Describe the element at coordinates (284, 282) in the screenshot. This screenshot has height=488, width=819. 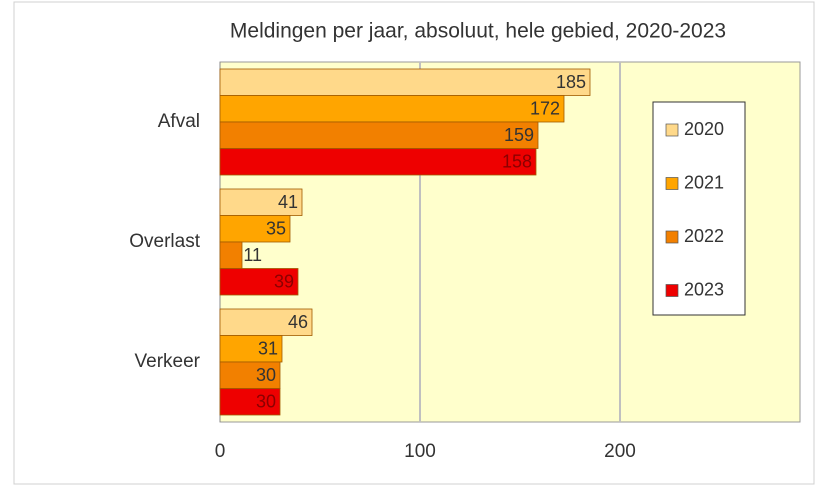
I see `data-label: 39` at that location.